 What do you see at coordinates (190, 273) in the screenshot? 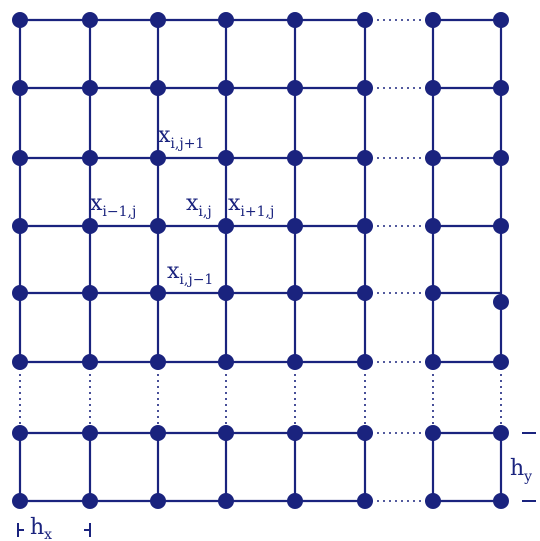
I see `label-x-i-jminus1: xi,j−1` at bounding box center [190, 273].